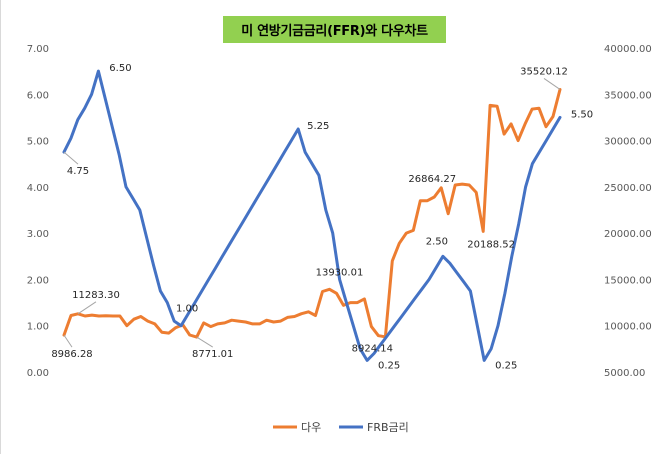 The image size is (665, 454). I want to click on legend-label-dow: 다우, so click(311, 427).